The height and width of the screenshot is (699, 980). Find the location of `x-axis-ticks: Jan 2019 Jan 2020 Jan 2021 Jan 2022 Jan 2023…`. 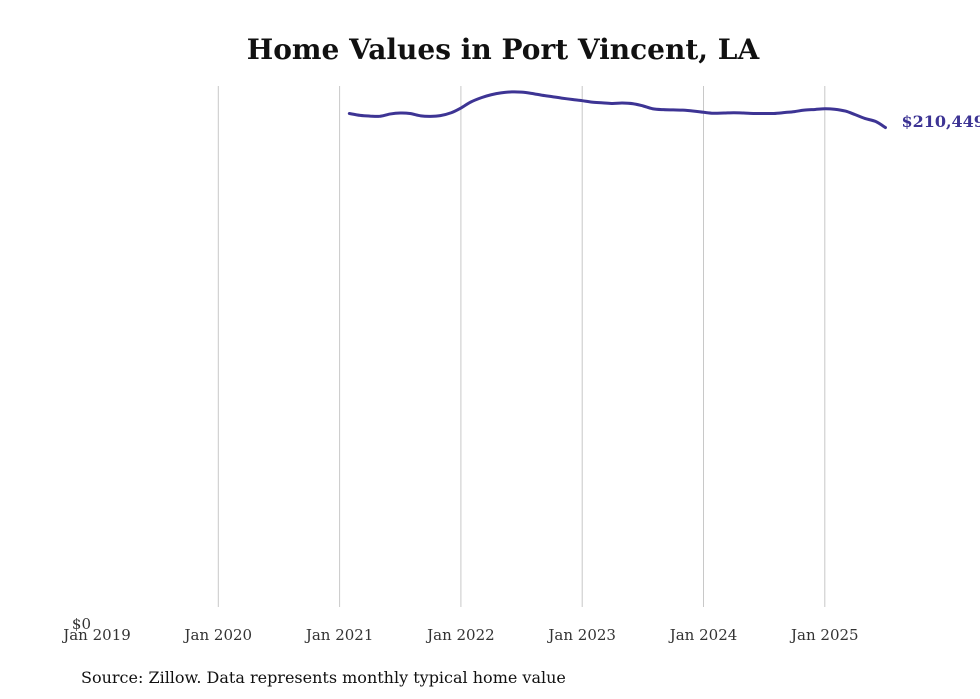

x-axis-ticks: Jan 2019 Jan 2020 Jan 2021 Jan 2022 Jan 2023… is located at coordinates (459, 635).